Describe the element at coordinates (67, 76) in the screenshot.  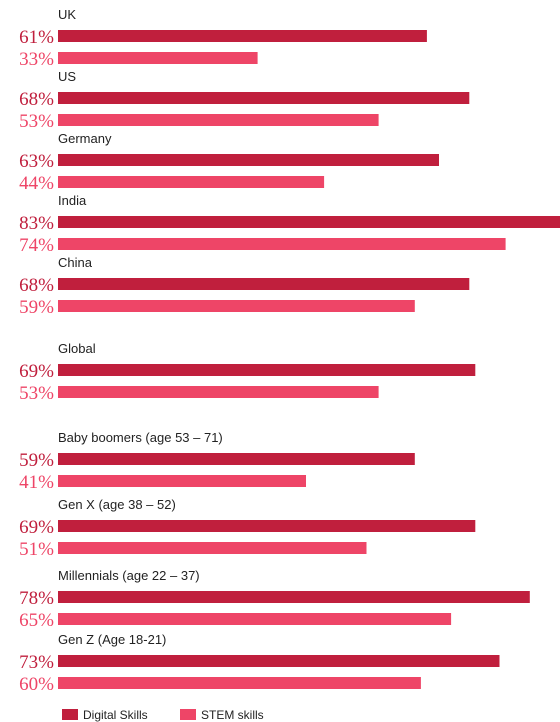
I see `category-label: US` at that location.